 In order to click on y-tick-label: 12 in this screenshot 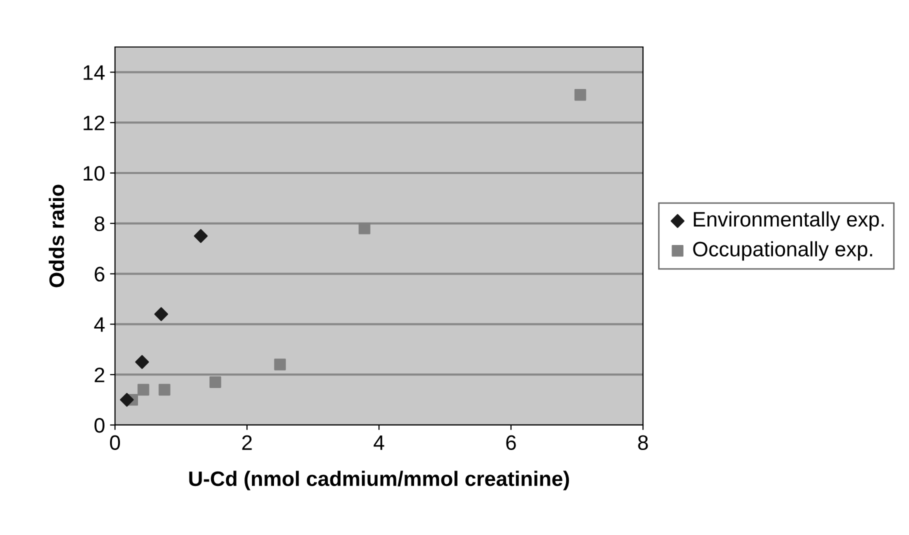, I will do `click(94, 123)`.